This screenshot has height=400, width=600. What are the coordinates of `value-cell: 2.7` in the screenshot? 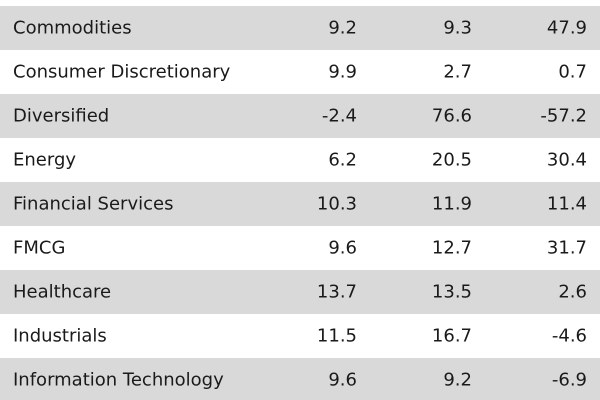 It's located at (457, 72).